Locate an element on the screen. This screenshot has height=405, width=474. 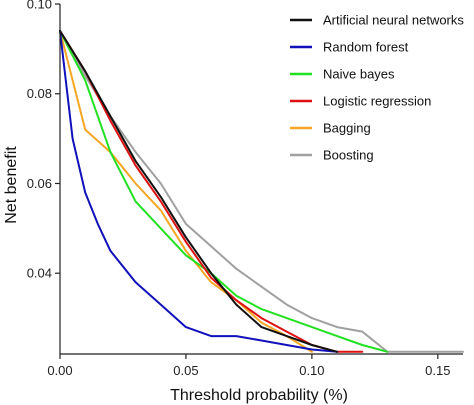
x-tick-label: 0.15 is located at coordinates (437, 370).